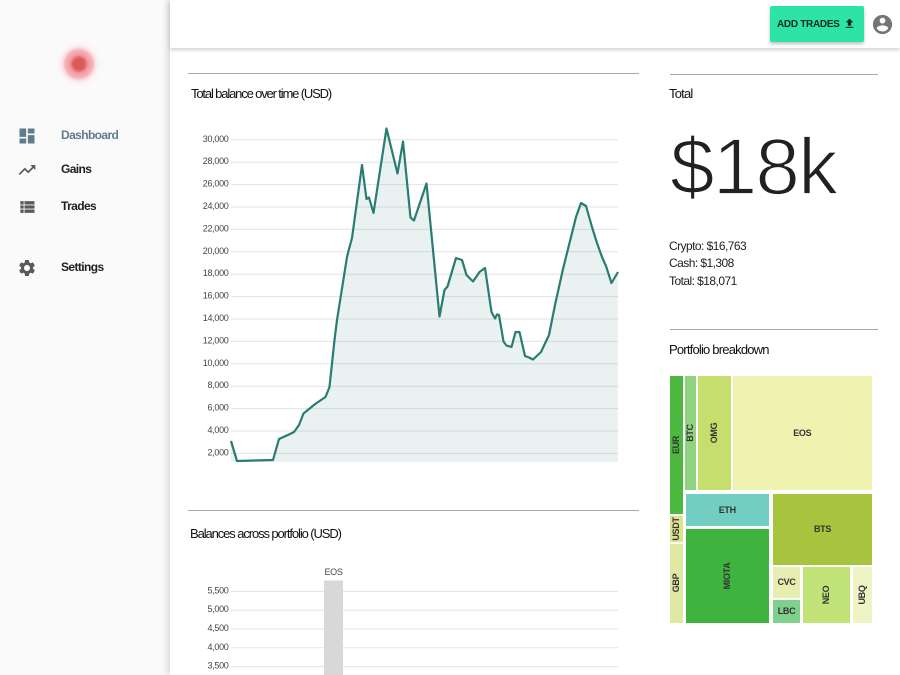 Image resolution: width=900 pixels, height=675 pixels. I want to click on svg-text: 22,000, so click(216, 228).